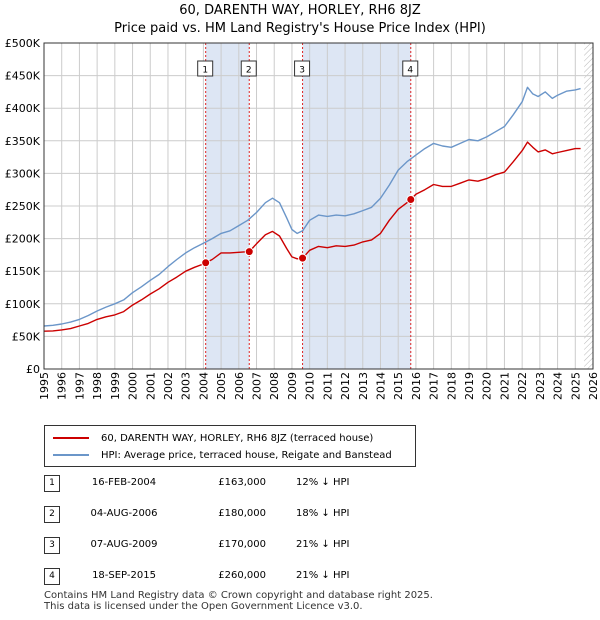  Describe the element at coordinates (363, 386) in the screenshot. I see `x-tick-label: 2013` at that location.